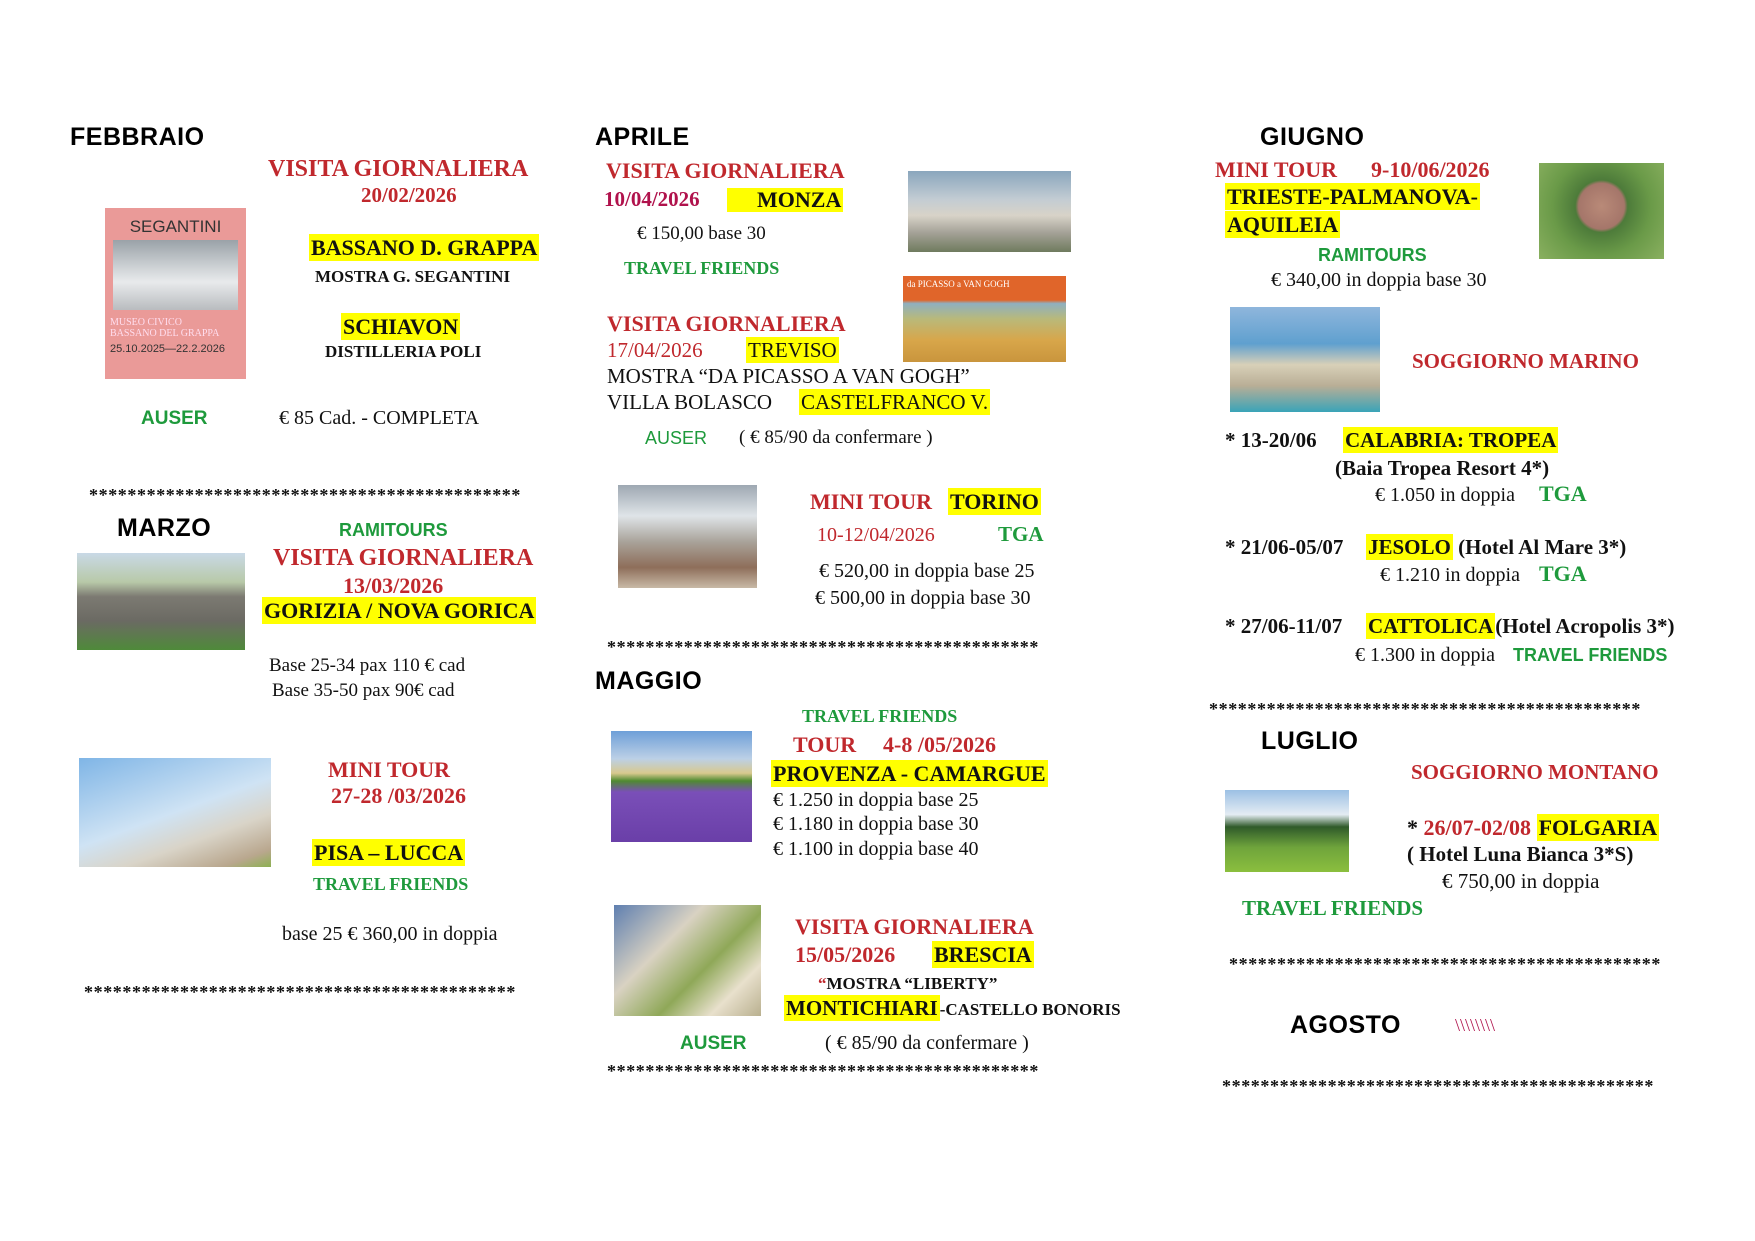  What do you see at coordinates (399, 610) in the screenshot?
I see `destination: GORIZIA / NOVA GORICA` at bounding box center [399, 610].